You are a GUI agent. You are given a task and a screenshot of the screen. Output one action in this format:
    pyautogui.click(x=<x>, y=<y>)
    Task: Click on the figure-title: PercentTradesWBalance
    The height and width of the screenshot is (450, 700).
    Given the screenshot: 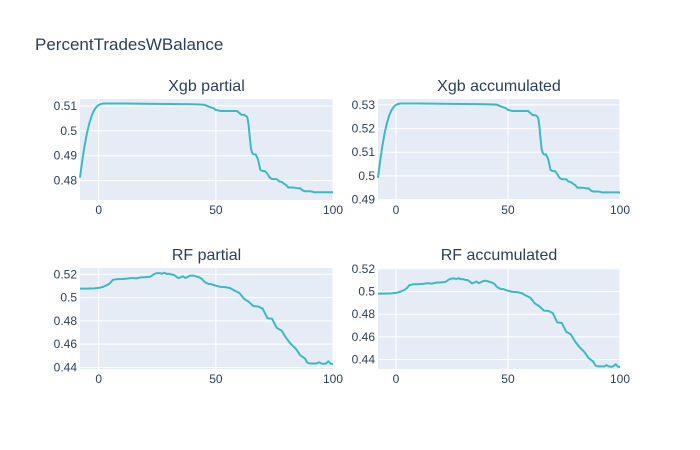 What is the action you would take?
    pyautogui.click(x=129, y=44)
    